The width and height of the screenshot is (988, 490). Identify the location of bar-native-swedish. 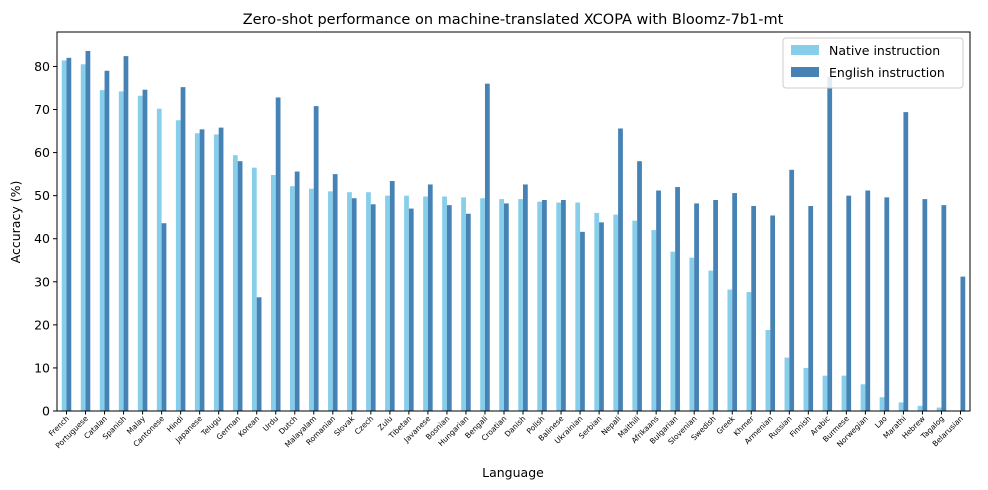
(711, 340).